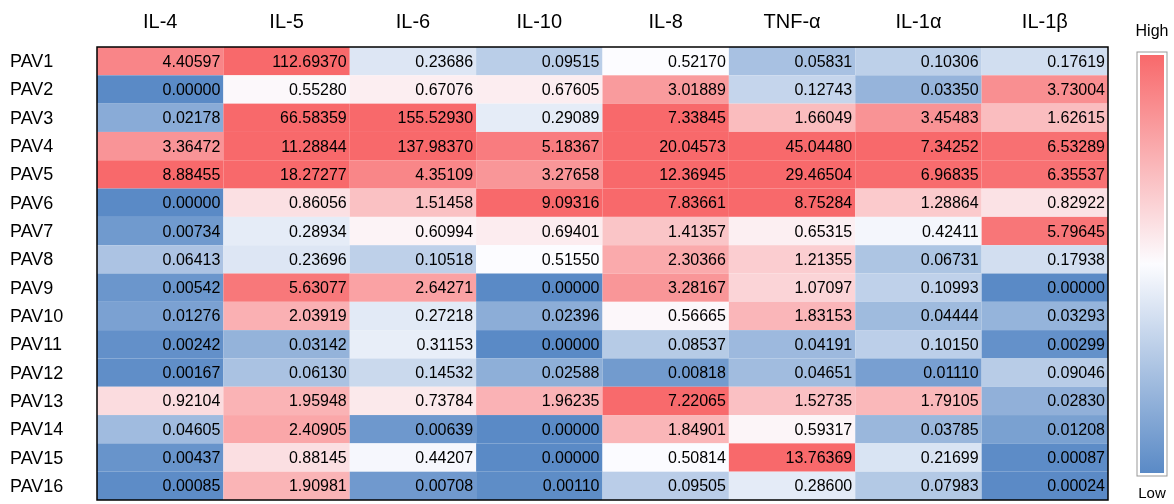 The image size is (1174, 504). Describe the element at coordinates (949, 458) in the screenshot. I see `data-label: 0.21699` at that location.